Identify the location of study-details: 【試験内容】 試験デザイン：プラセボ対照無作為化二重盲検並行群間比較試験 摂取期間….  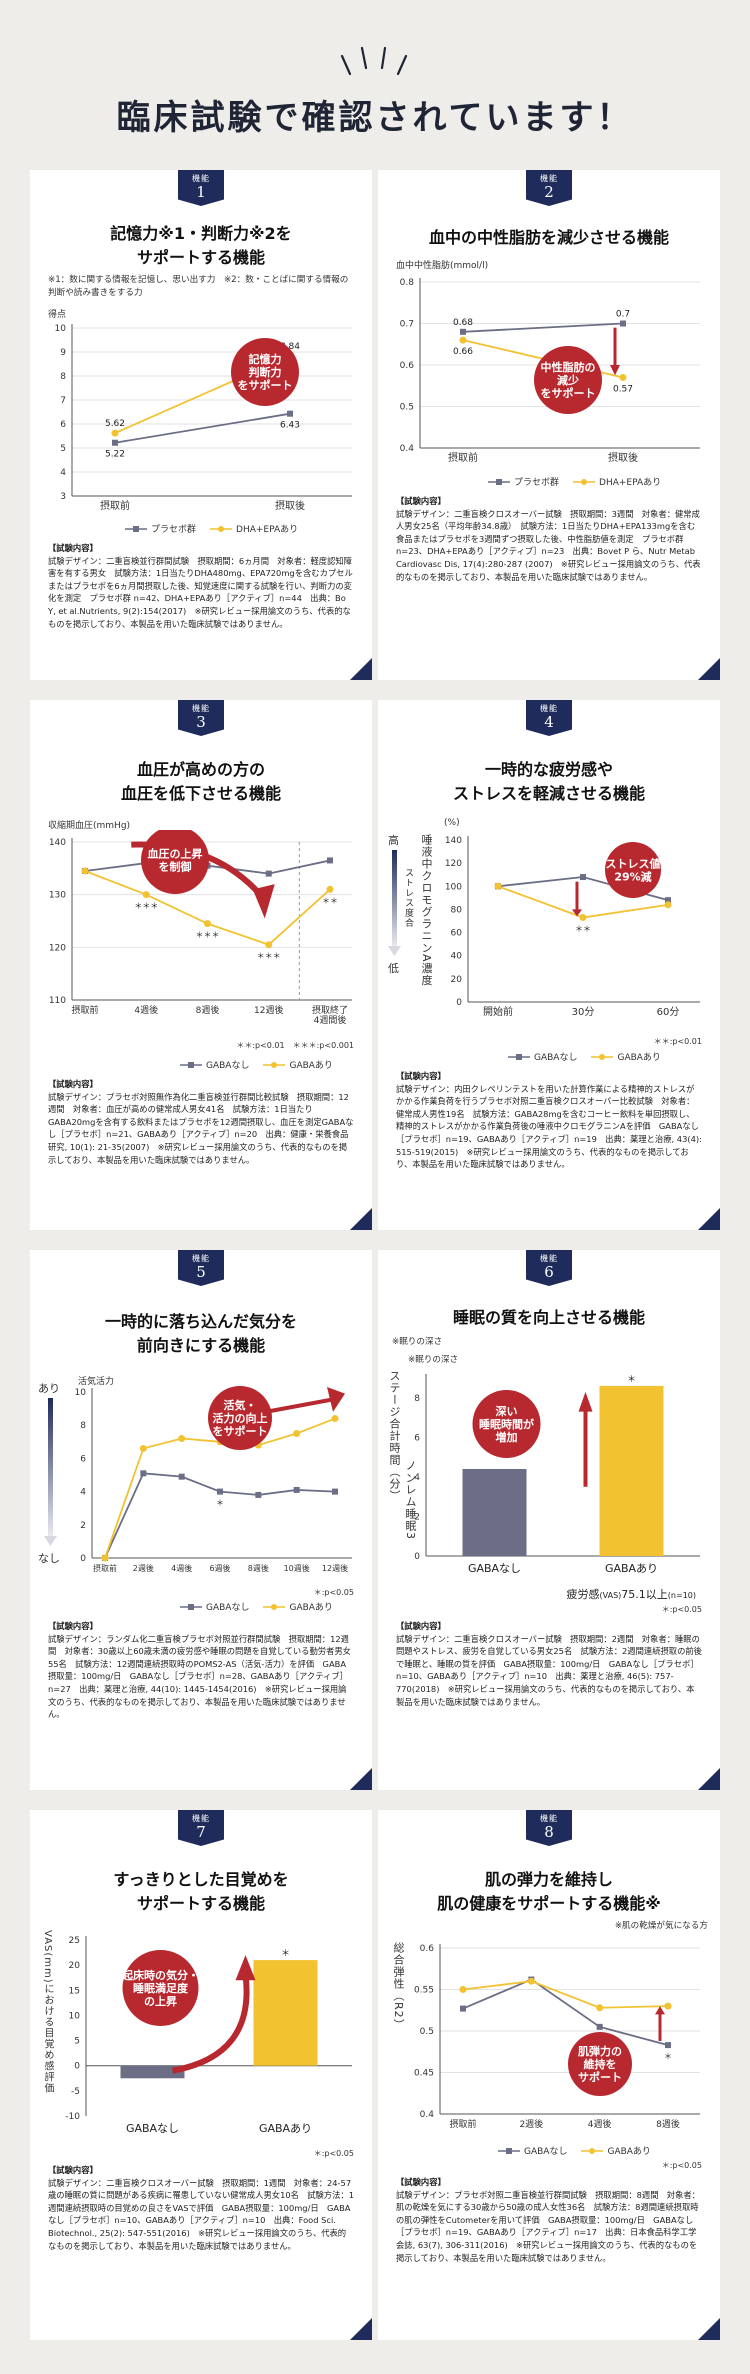
(201, 1122).